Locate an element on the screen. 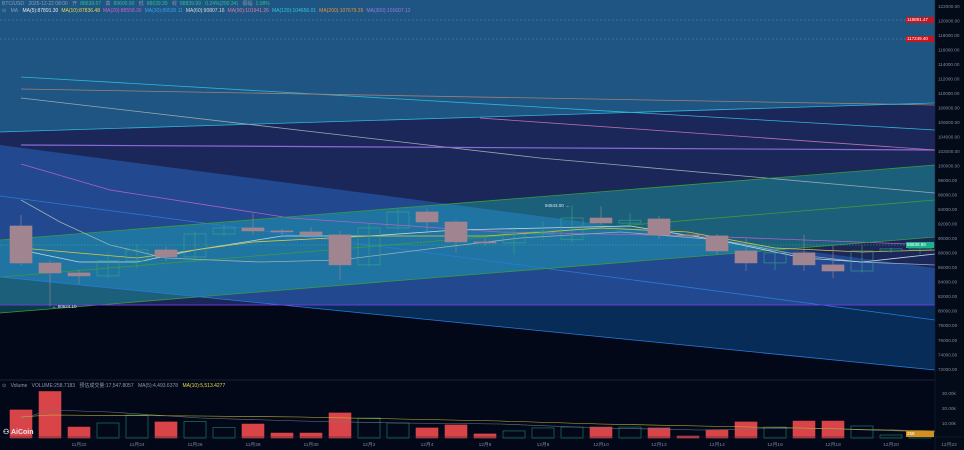  x-tick-label: 12月6 is located at coordinates (485, 445).